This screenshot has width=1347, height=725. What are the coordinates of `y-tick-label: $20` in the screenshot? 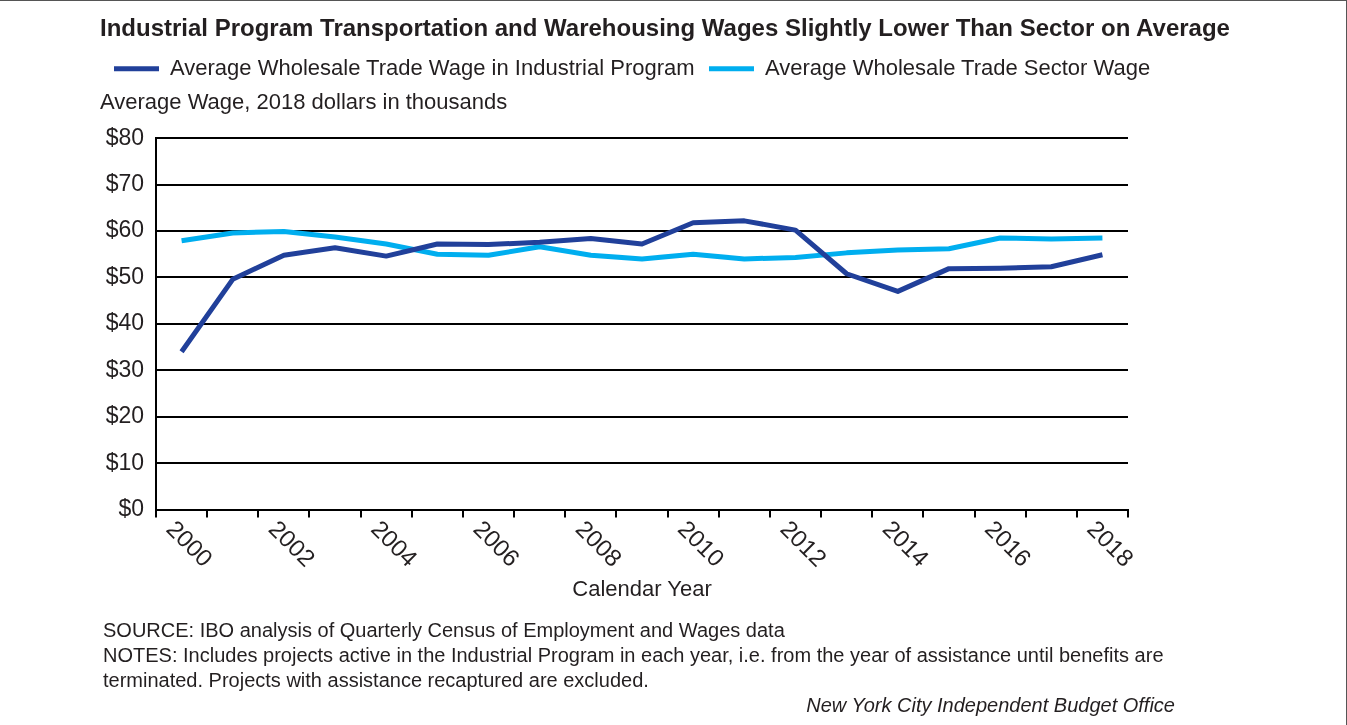 It's located at (124, 415).